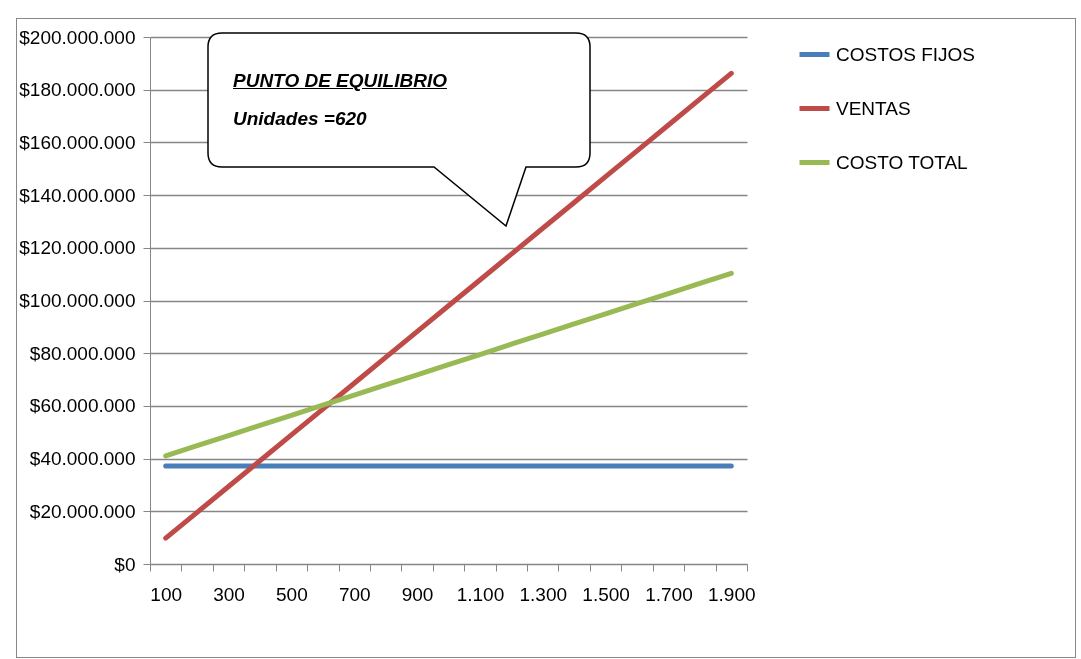 The width and height of the screenshot is (1081, 659). Describe the element at coordinates (732, 594) in the screenshot. I see `x-tick-label: 1.900` at that location.